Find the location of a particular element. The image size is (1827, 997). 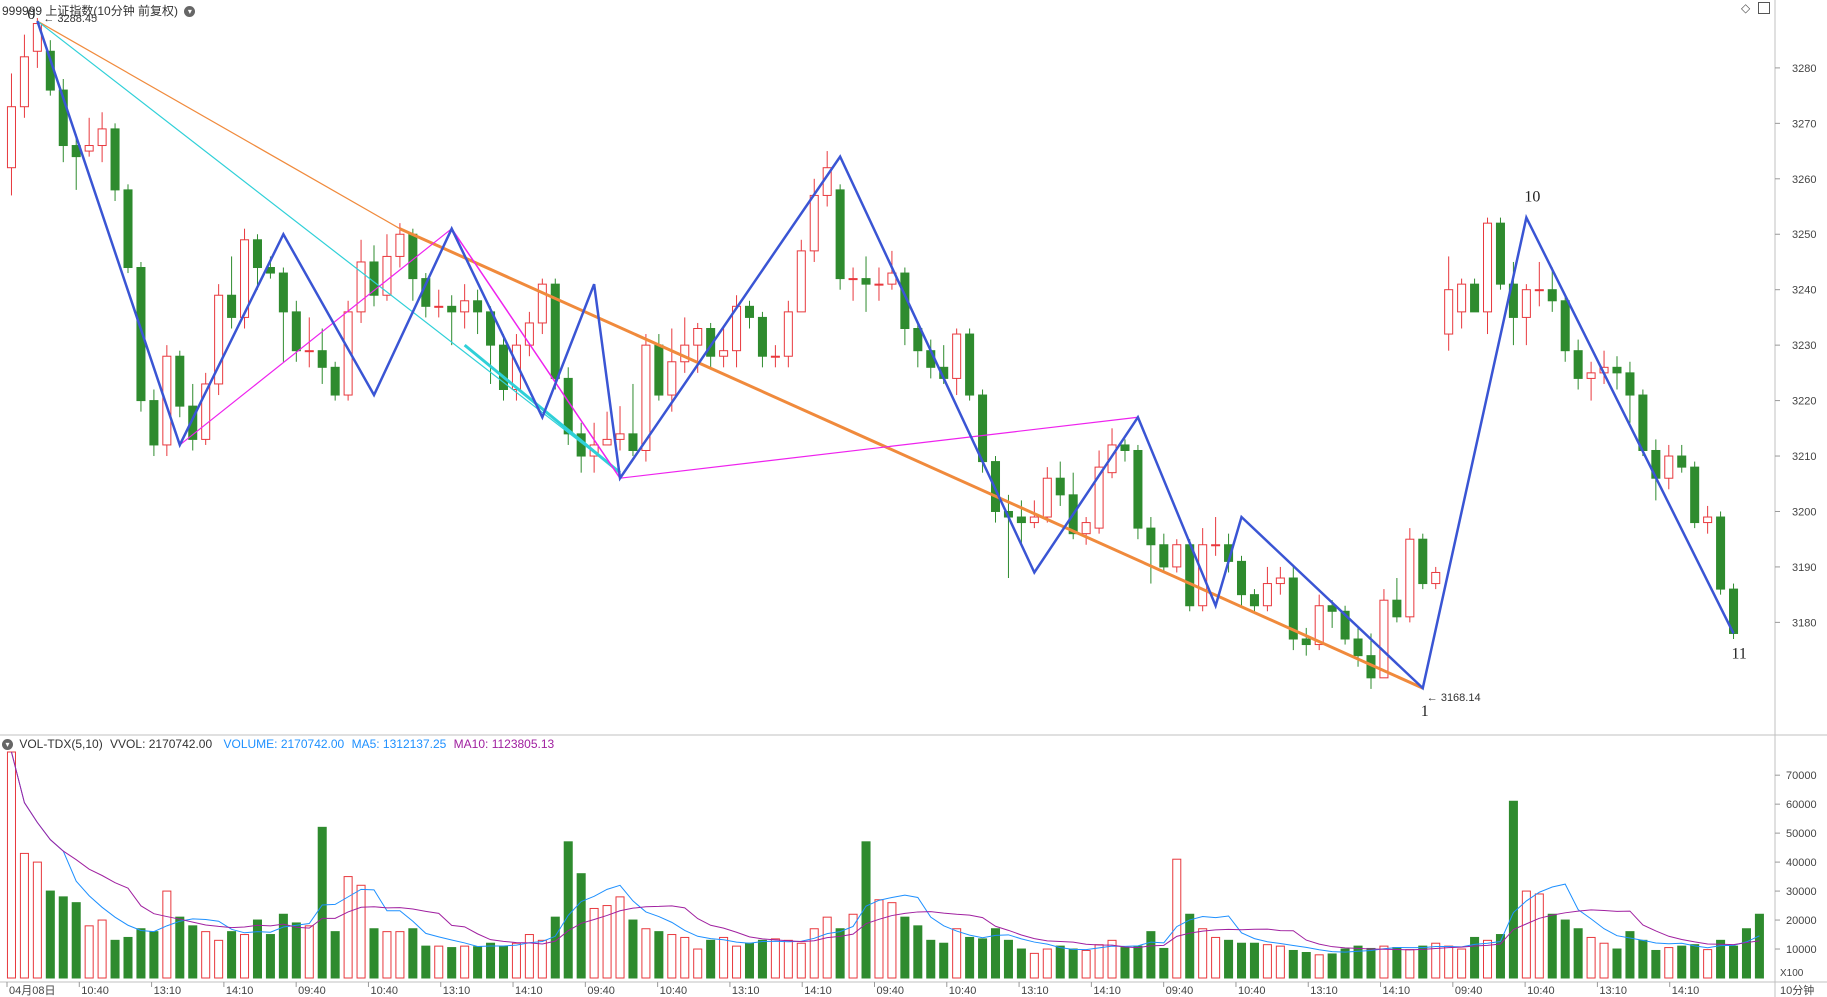

time-tick-label: 13:10 is located at coordinates (1035, 991).